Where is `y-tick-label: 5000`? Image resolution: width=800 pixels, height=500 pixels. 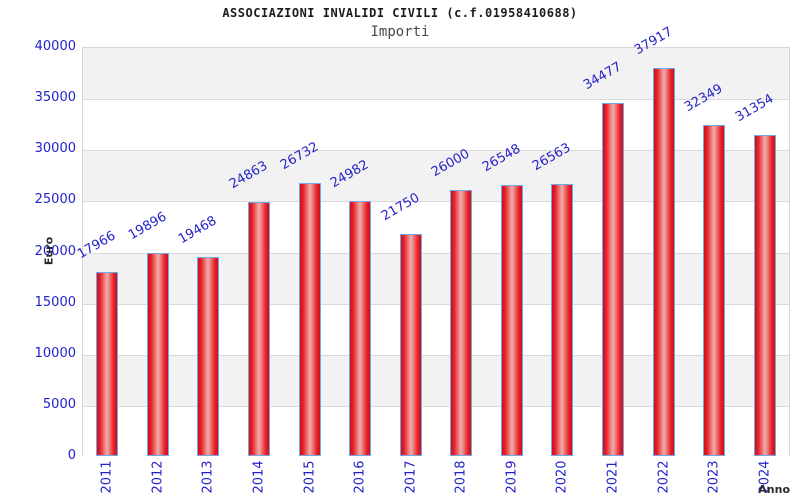
y-tick-label: 5000 is located at coordinates (59, 404).